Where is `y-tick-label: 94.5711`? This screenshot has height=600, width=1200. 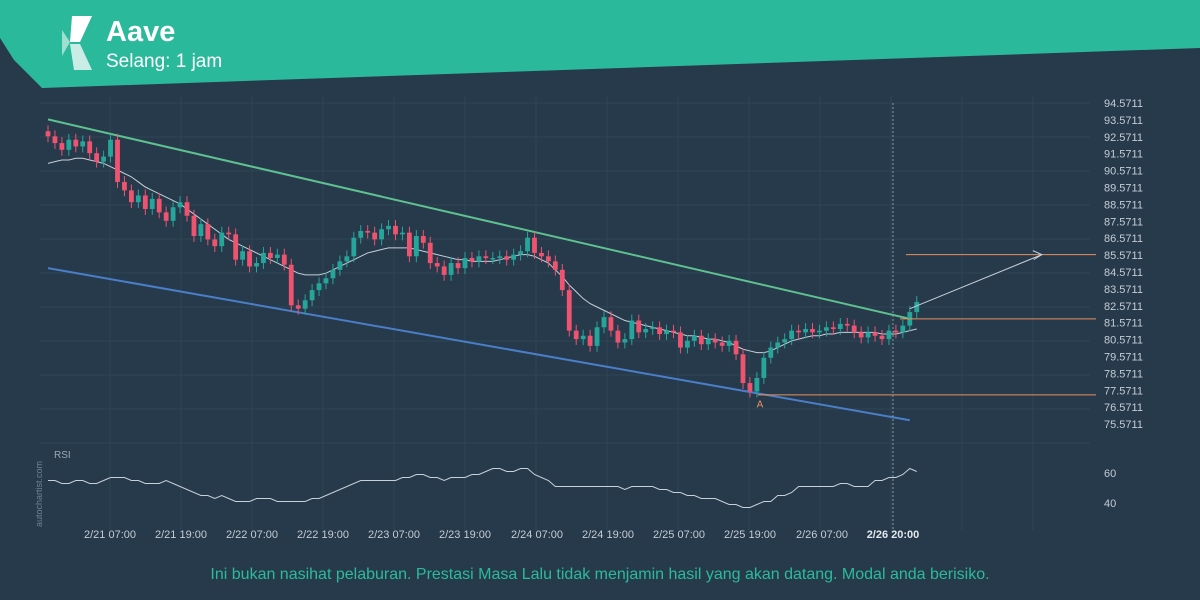 y-tick-label: 94.5711 is located at coordinates (1123, 104).